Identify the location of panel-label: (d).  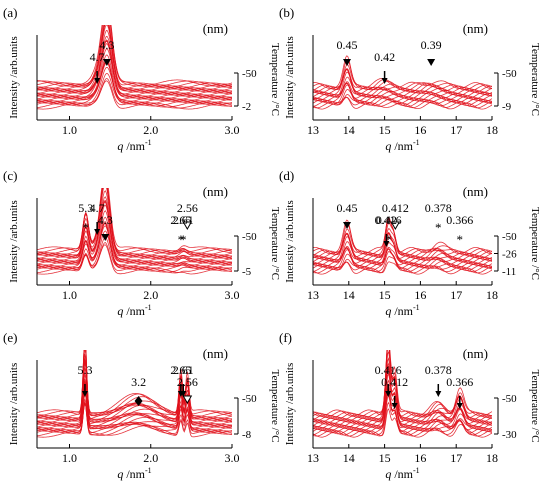
(286, 175).